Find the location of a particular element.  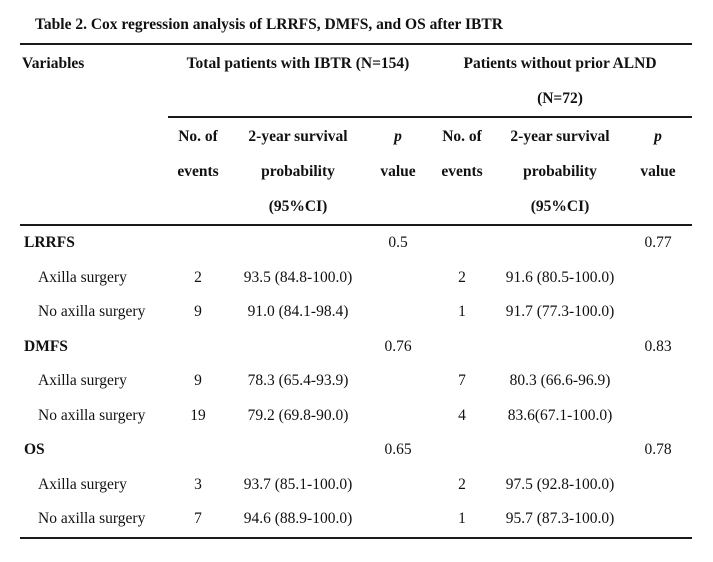

cell-events-total: 3 is located at coordinates (198, 484).